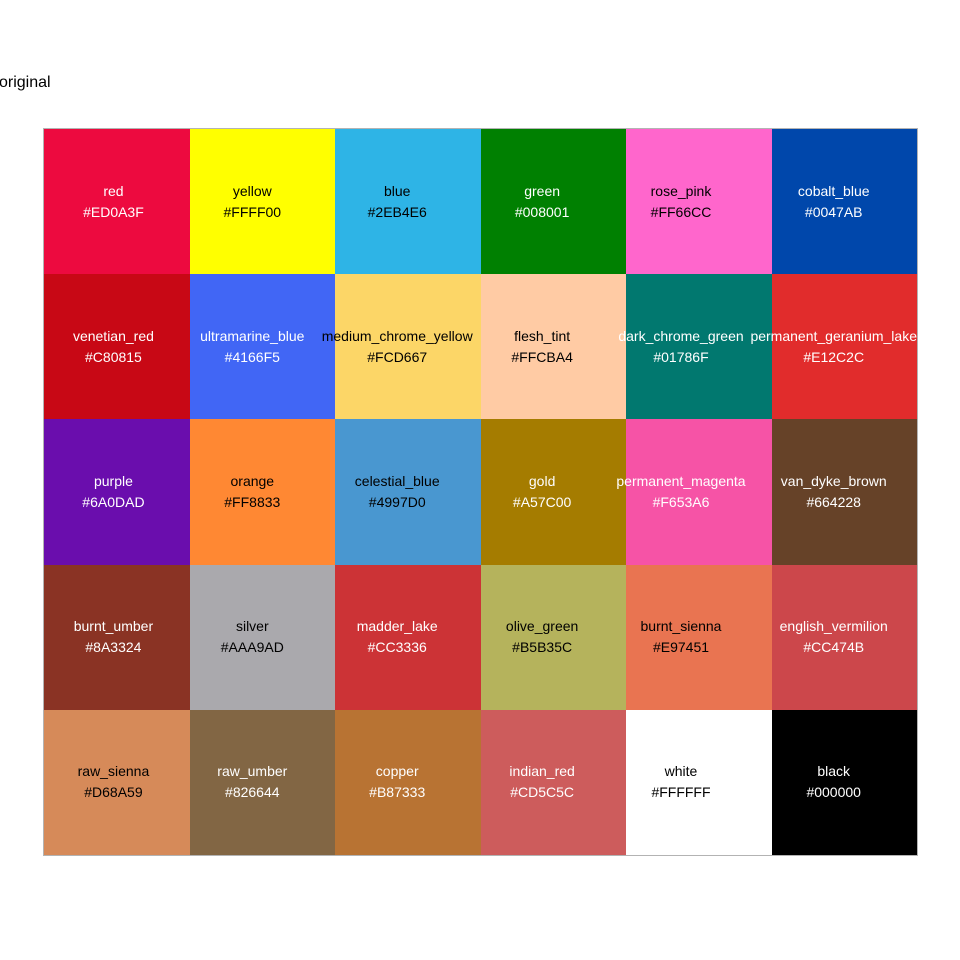 The image size is (960, 960). What do you see at coordinates (553, 492) in the screenshot?
I see `color-swatch-gold` at bounding box center [553, 492].